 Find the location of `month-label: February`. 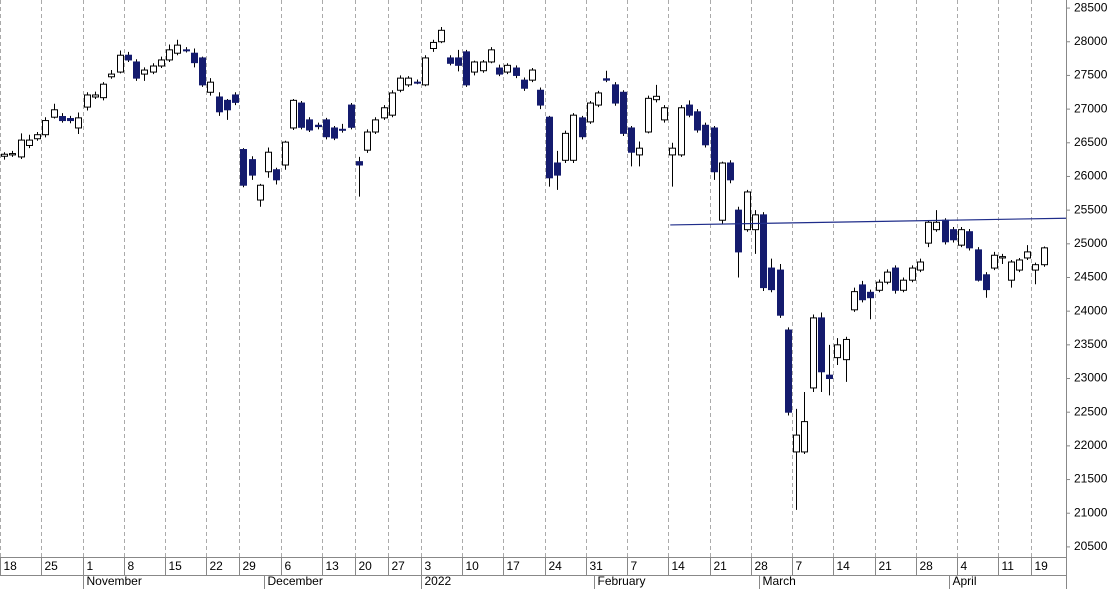

month-label: February is located at coordinates (622, 581).